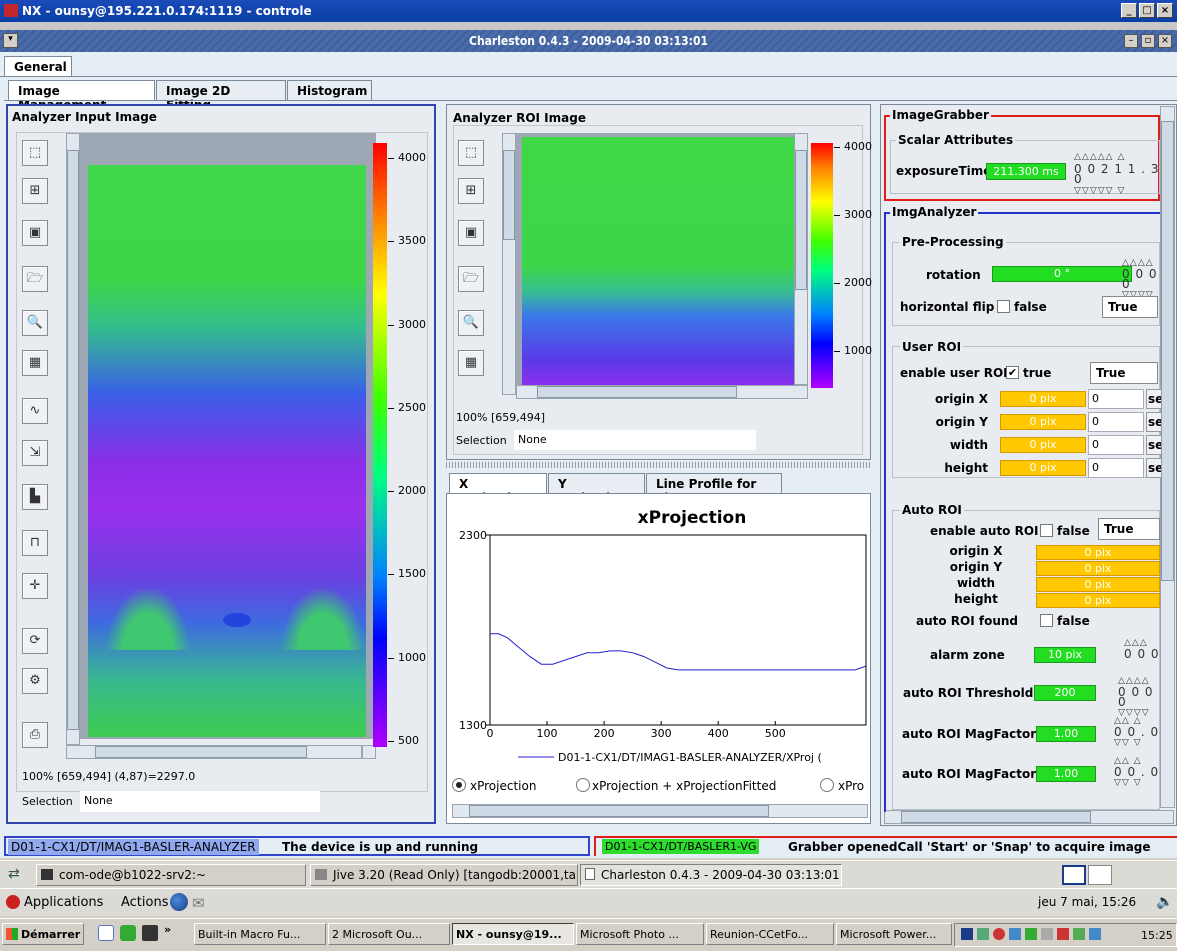 This screenshot has height=951, width=1177. What do you see at coordinates (179, 902) in the screenshot?
I see `web-browser-icon` at bounding box center [179, 902].